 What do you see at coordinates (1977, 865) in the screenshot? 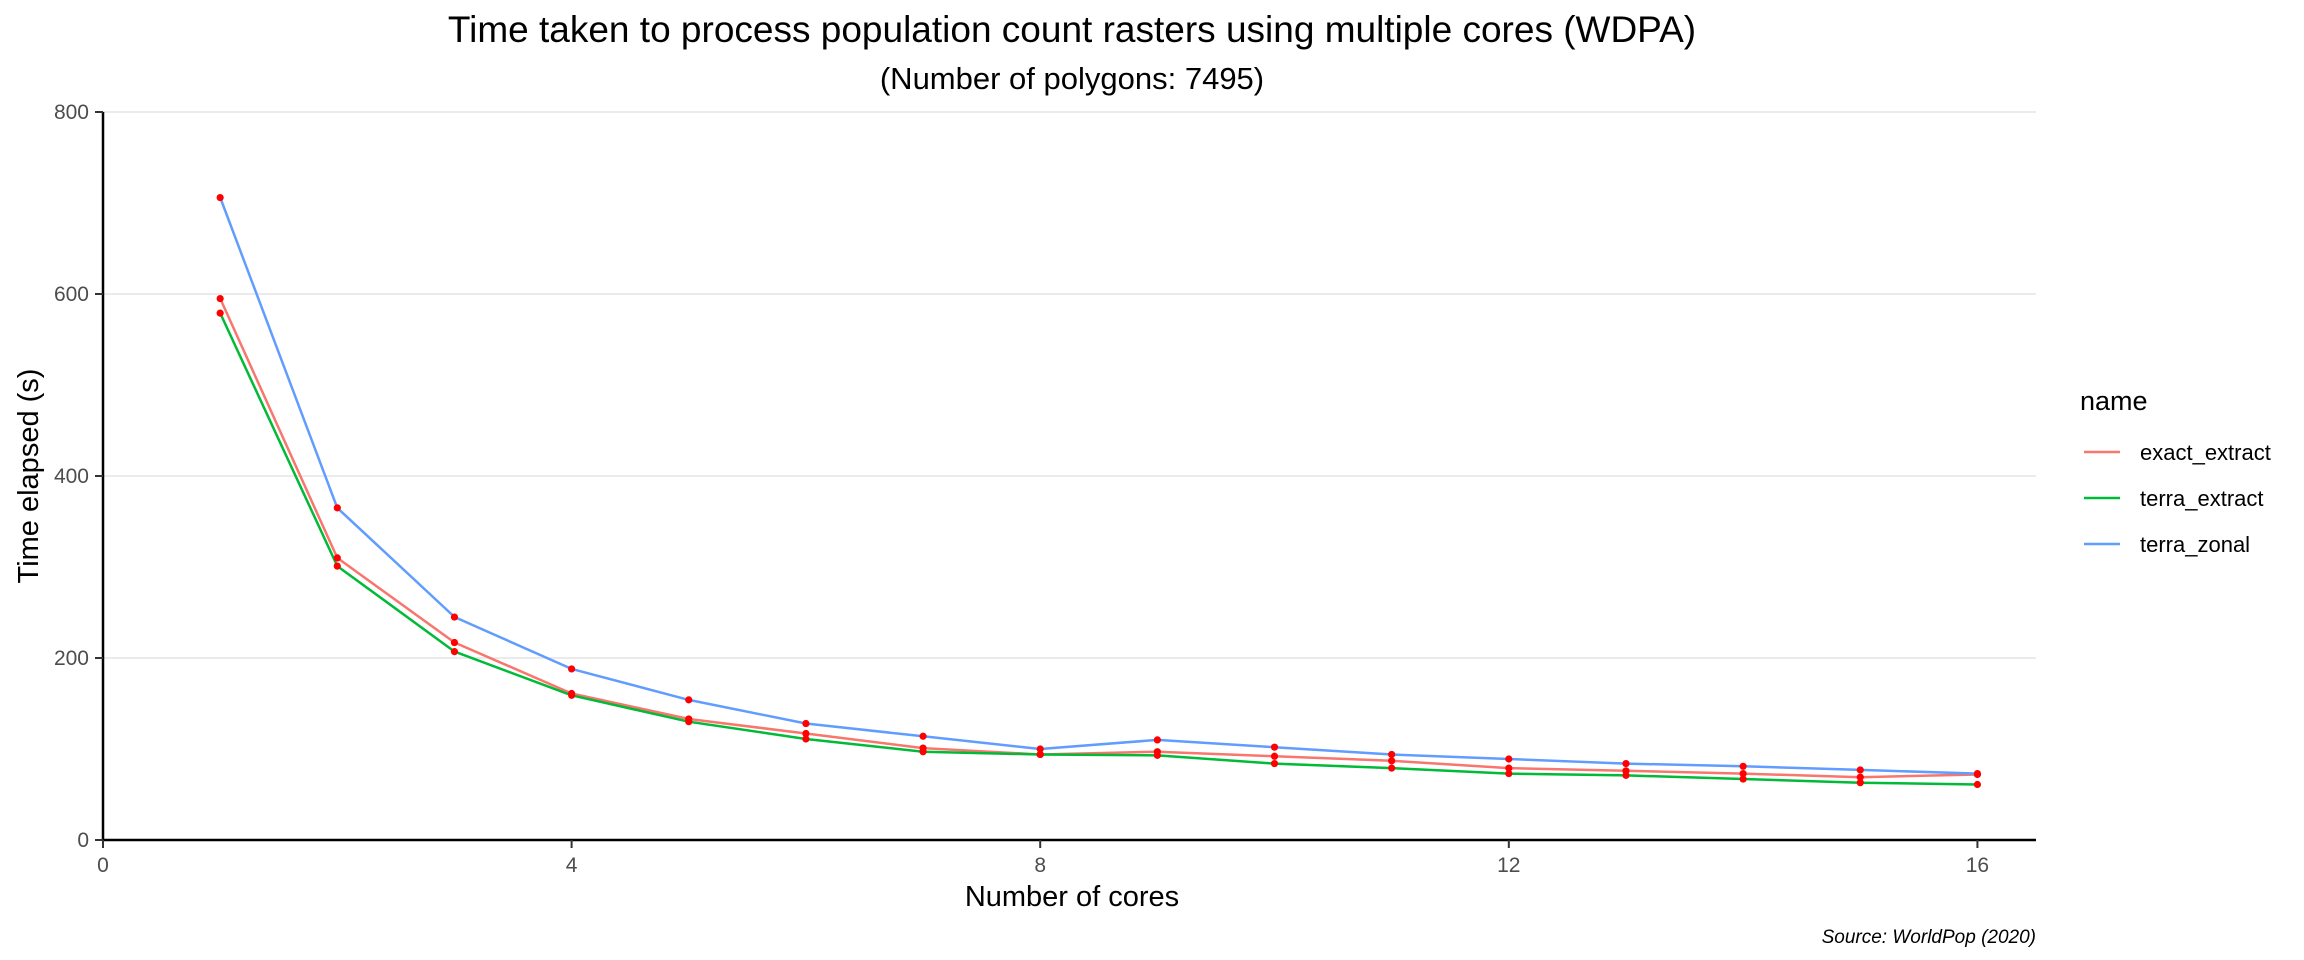
I see `x-tick-label: 16` at bounding box center [1977, 865].